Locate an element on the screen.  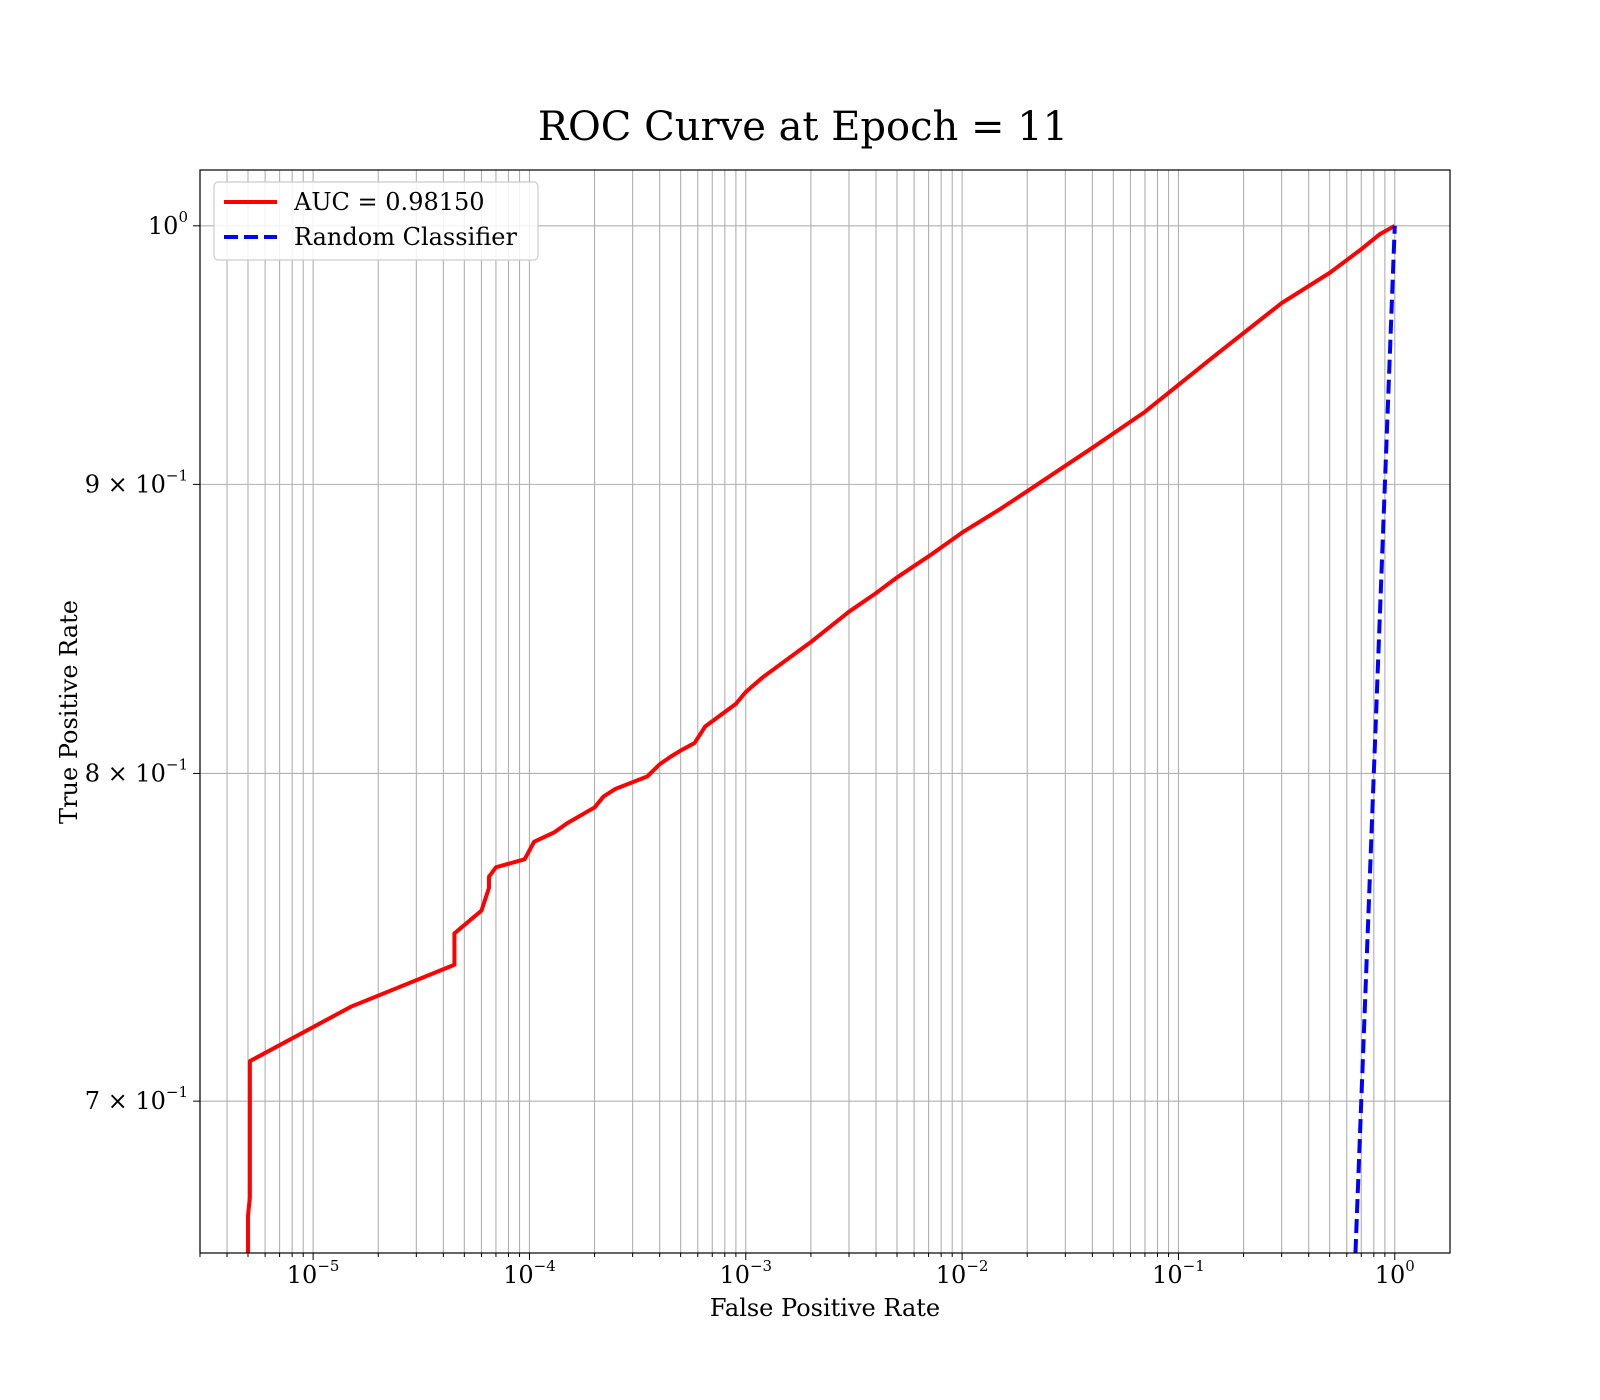
x-tick-label: 10⁻⁵ is located at coordinates (313, 1273).